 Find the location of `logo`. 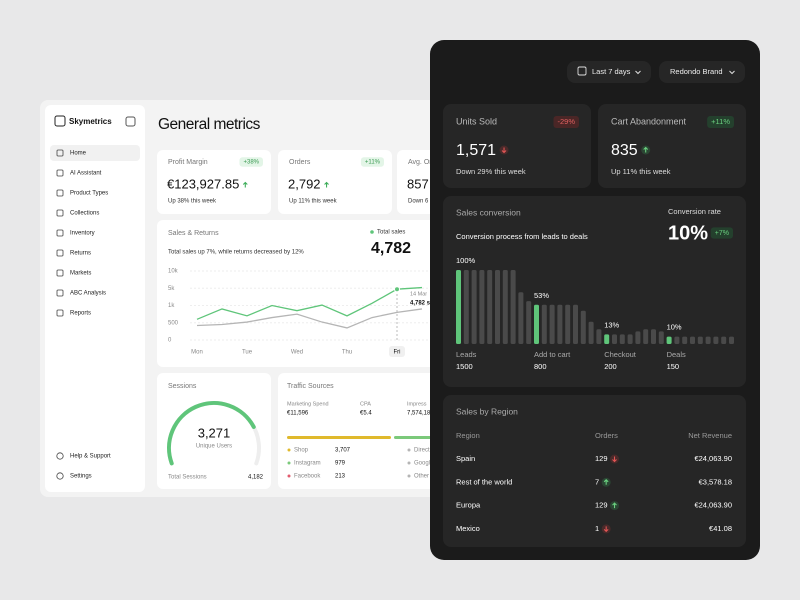

logo is located at coordinates (60, 121).